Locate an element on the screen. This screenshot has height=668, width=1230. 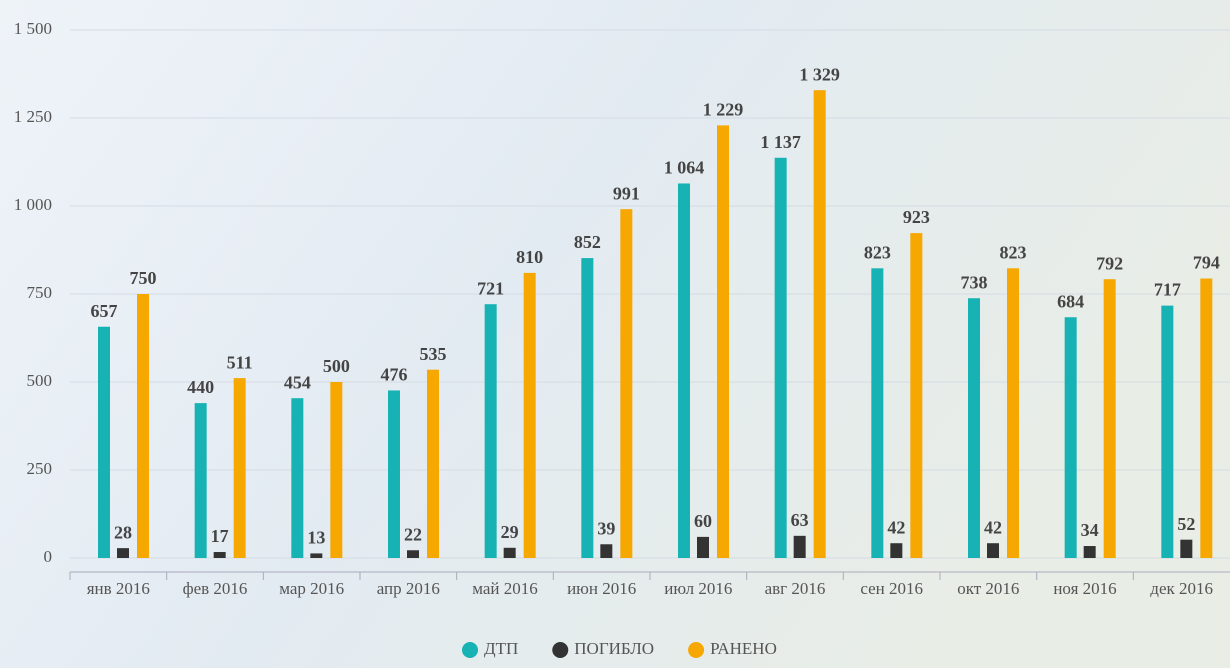
legend-label: ПОГИБЛО is located at coordinates (614, 648).